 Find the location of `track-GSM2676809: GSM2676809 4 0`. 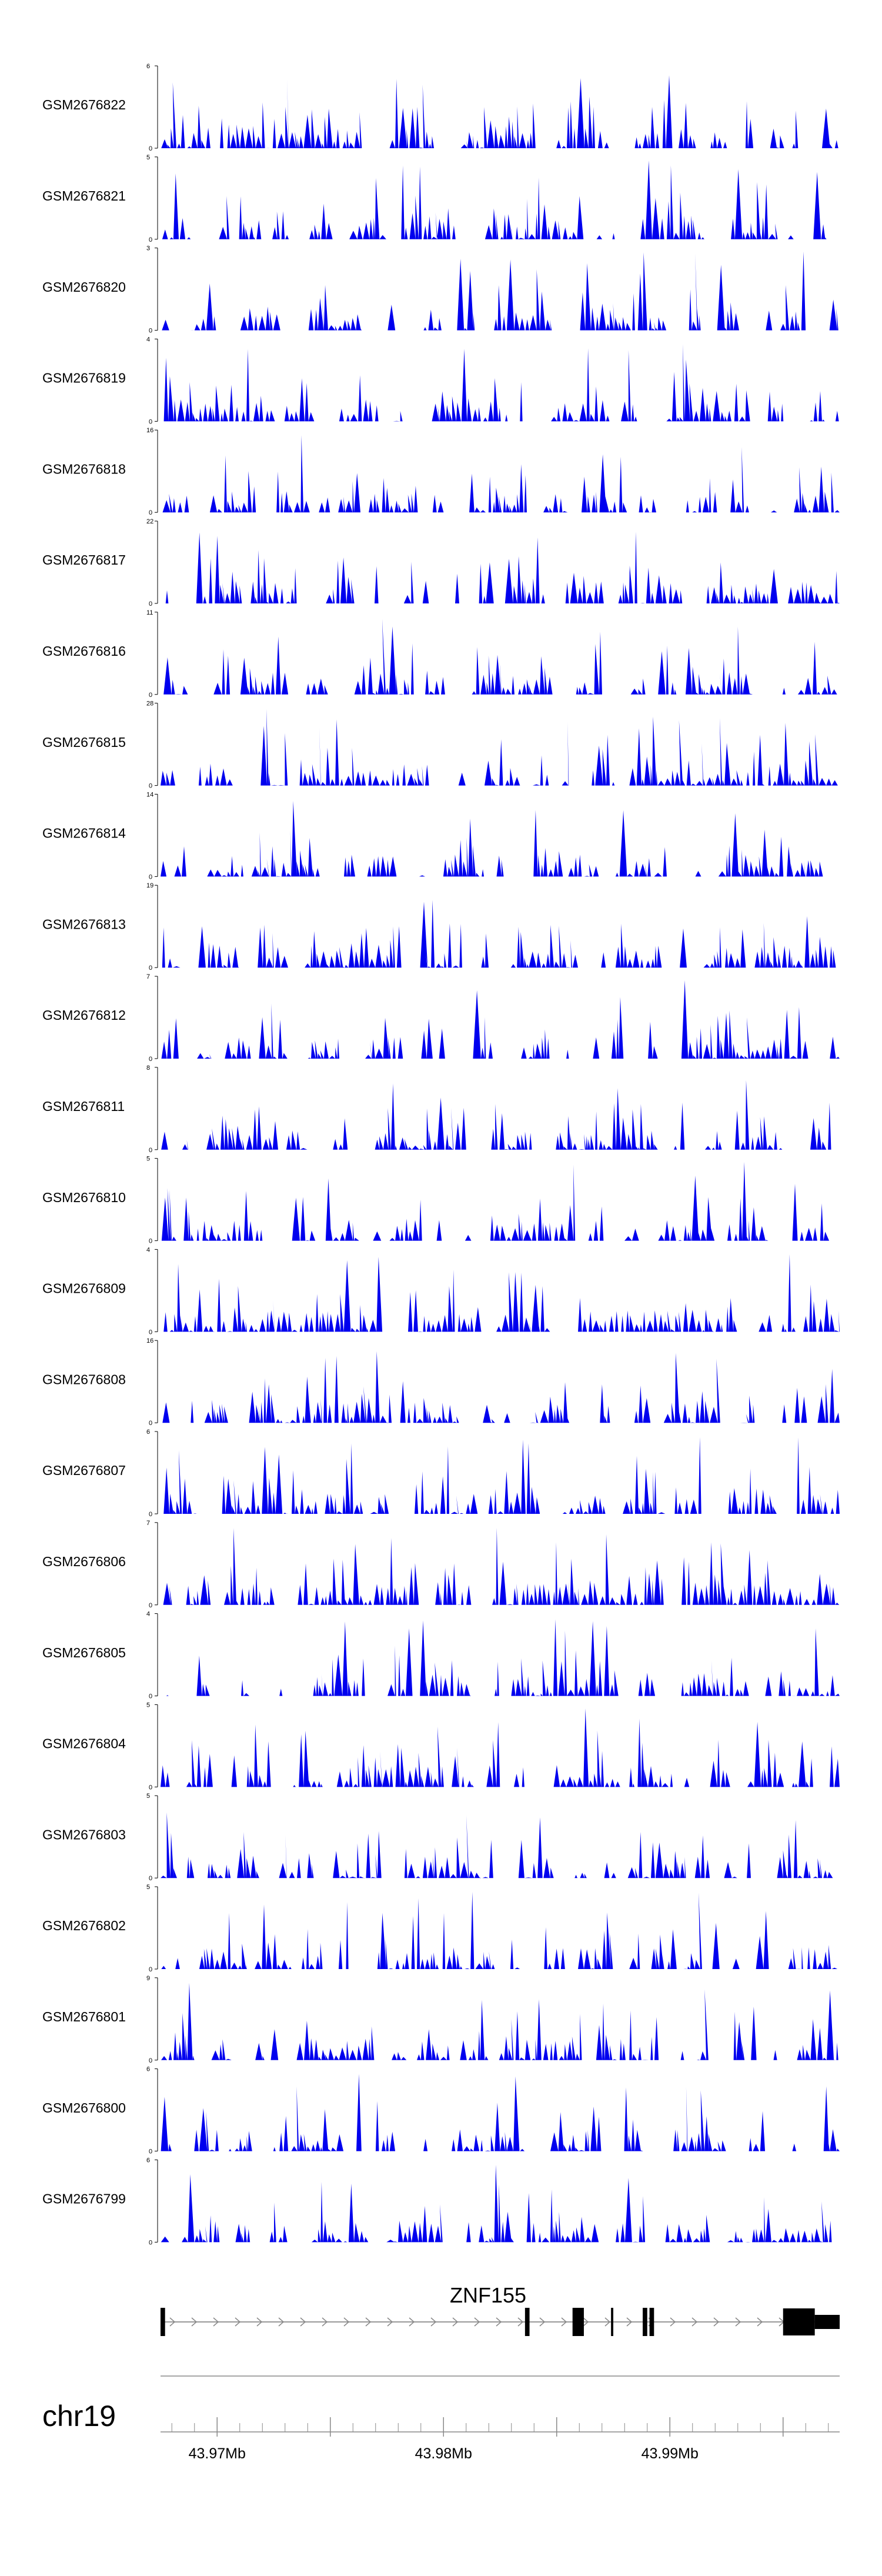

track-GSM2676809: GSM2676809 4 0 is located at coordinates (441, 1291).